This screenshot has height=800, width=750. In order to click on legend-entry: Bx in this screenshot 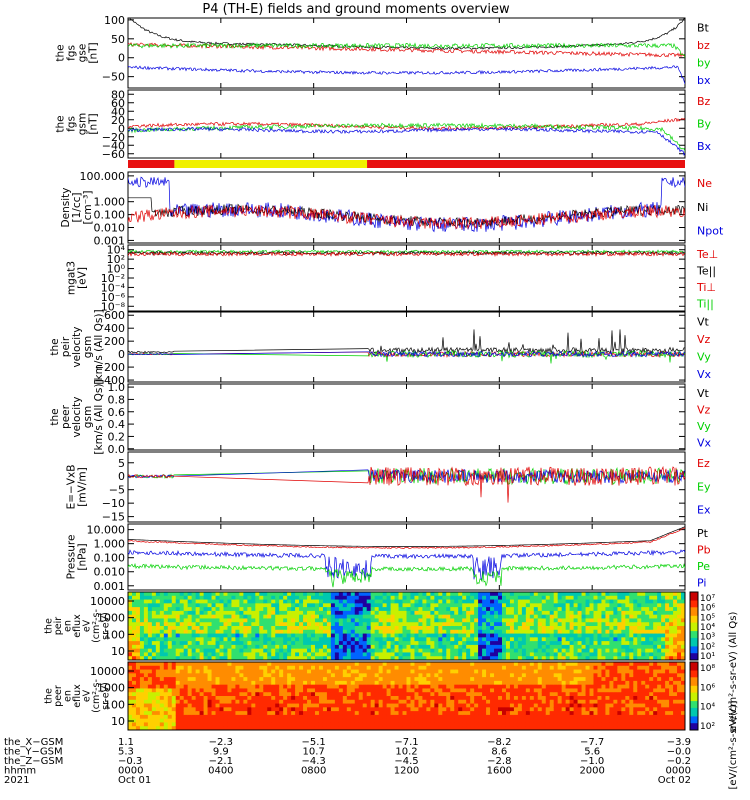, I will do `click(704, 146)`.